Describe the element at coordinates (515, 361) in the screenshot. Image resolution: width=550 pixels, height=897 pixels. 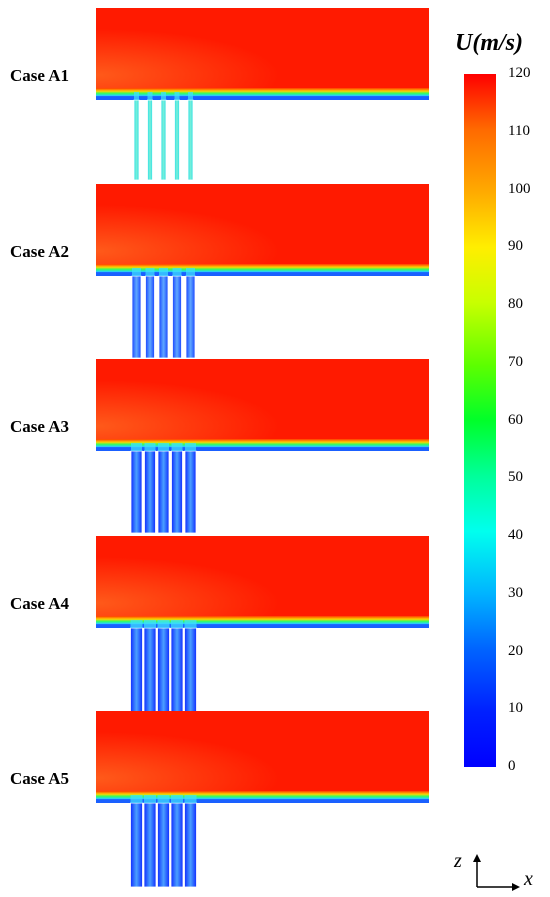
I see `colorbar-tick-label: 70` at that location.